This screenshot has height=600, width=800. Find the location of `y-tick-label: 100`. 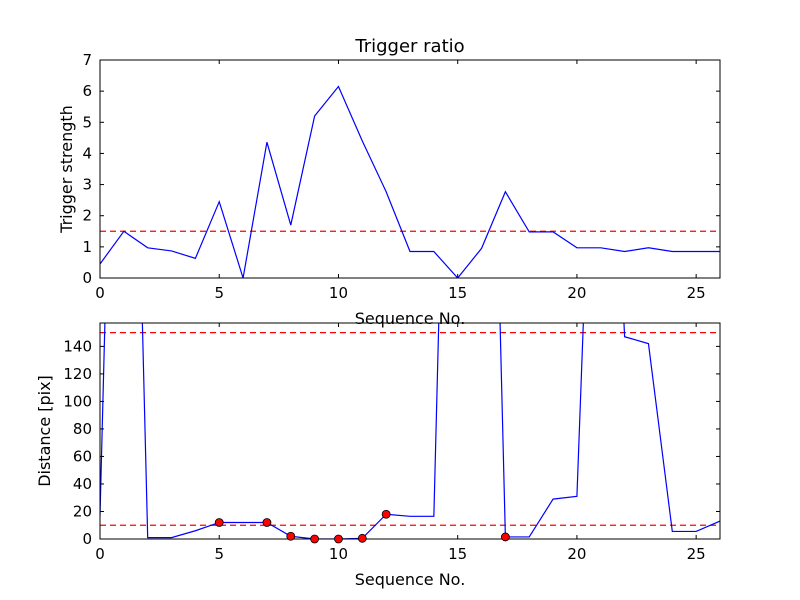

y-tick-label: 100 is located at coordinates (77, 401).